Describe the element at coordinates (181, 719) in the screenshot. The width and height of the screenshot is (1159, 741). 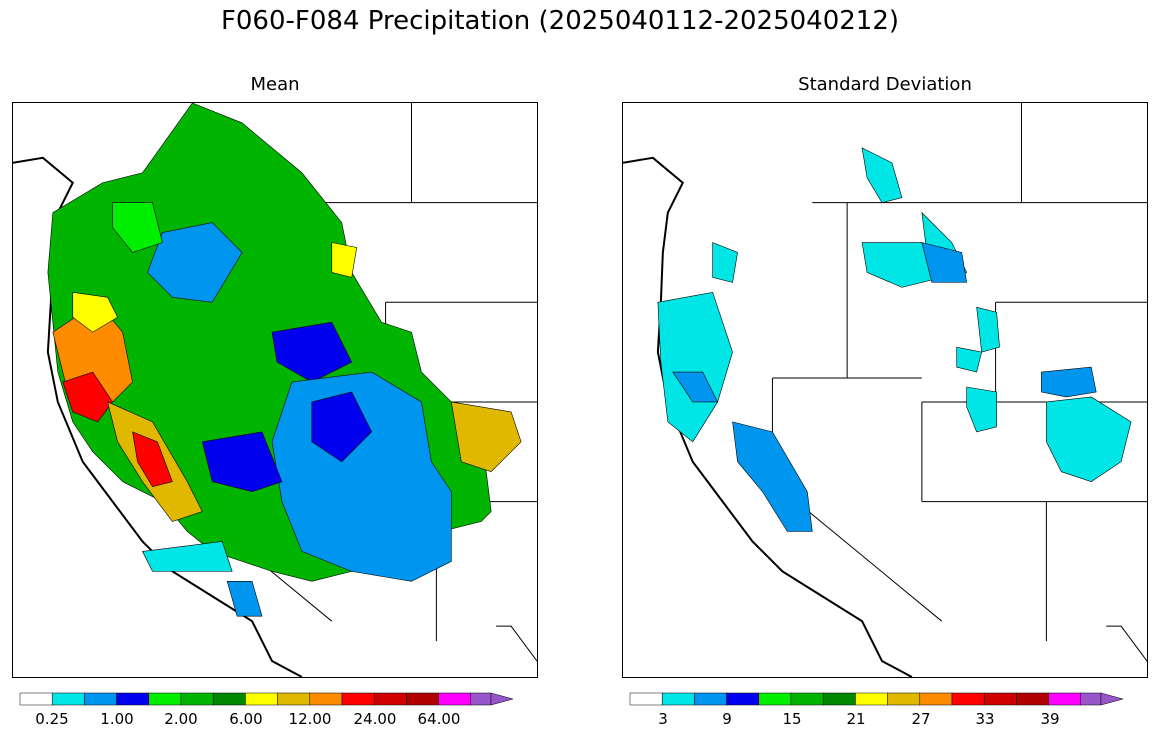
I see `mean-colorbar-tick: 2.00` at that location.